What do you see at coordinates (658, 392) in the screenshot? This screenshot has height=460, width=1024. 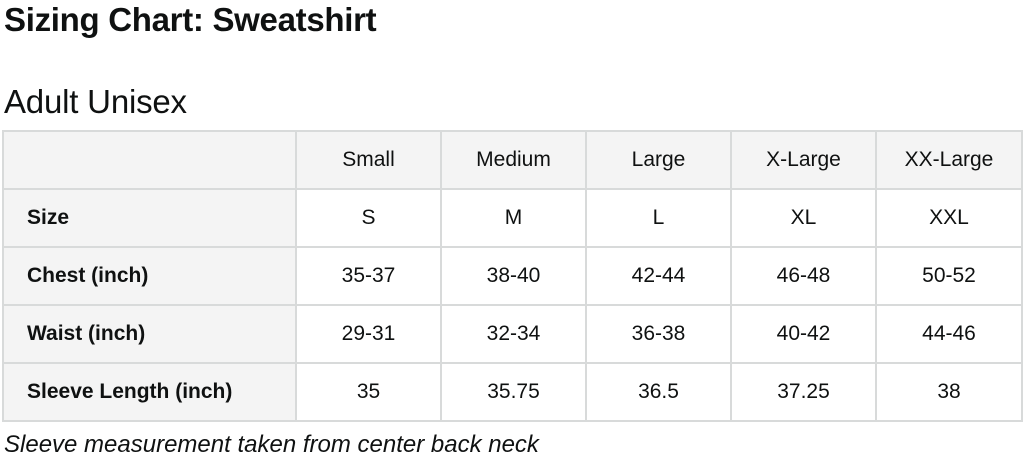 I see `sleeve-value-cell: 36.5` at bounding box center [658, 392].